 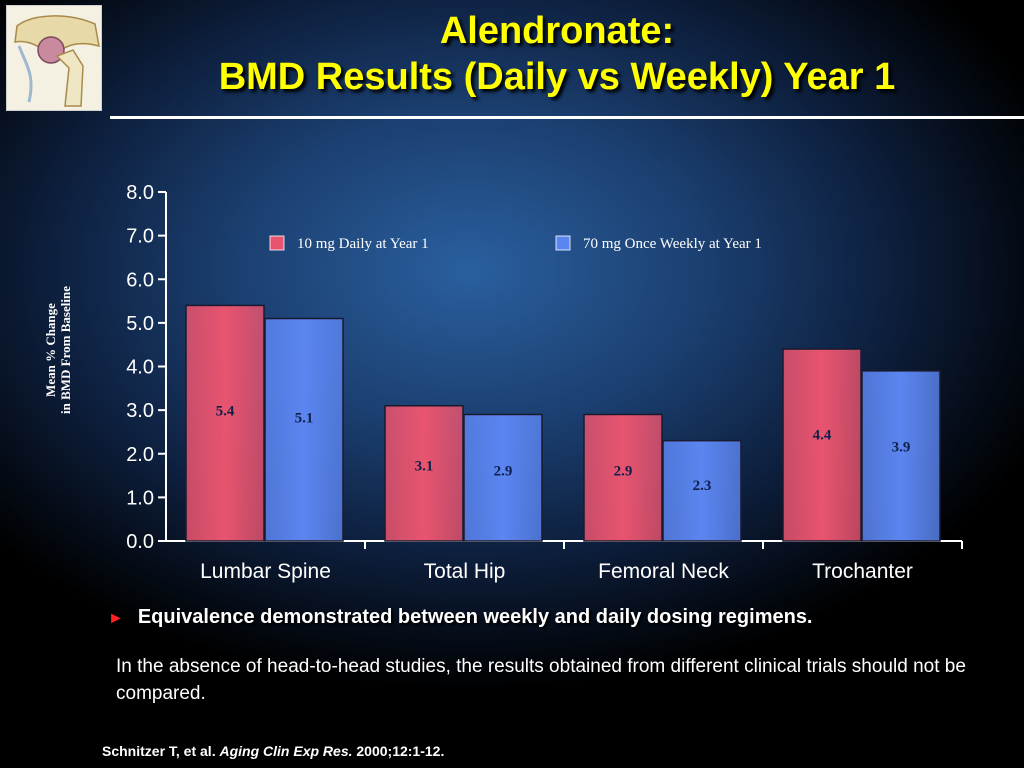 I want to click on x-category-label: Trochanter, so click(x=862, y=571).